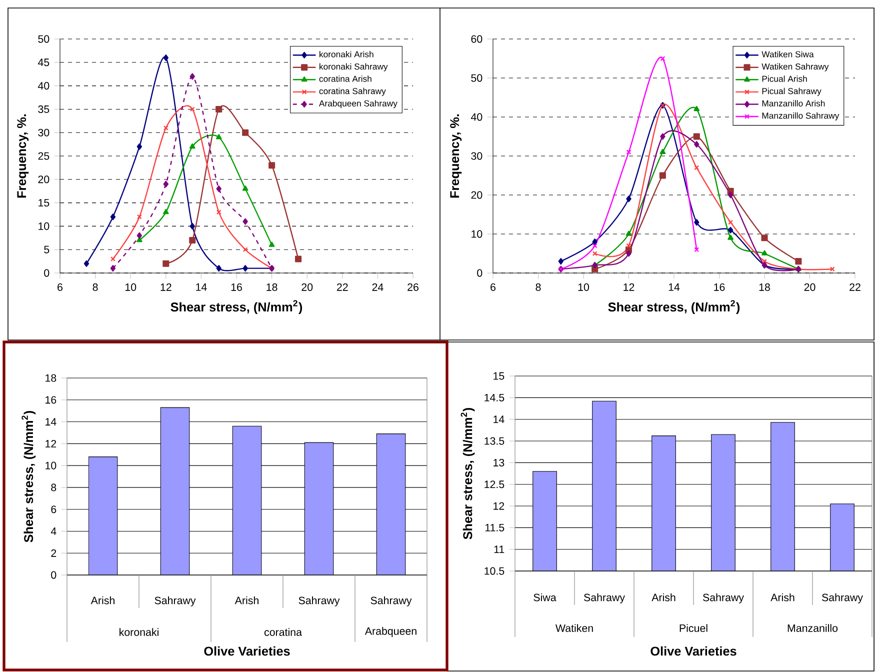 The width and height of the screenshot is (875, 672). I want to click on y-tick-label: 11, so click(499, 550).